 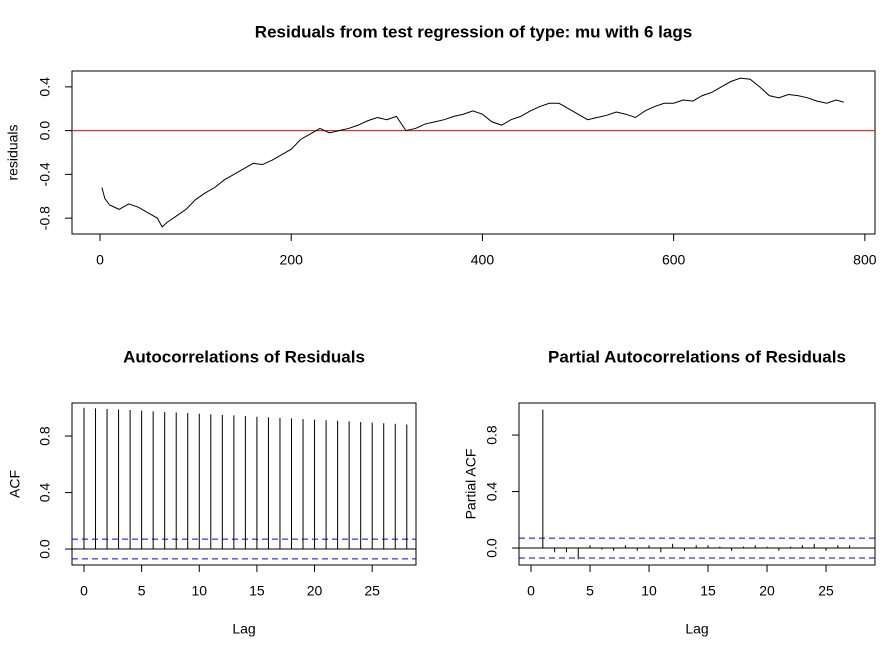 I want to click on x-tick-label: 400, so click(x=483, y=260).